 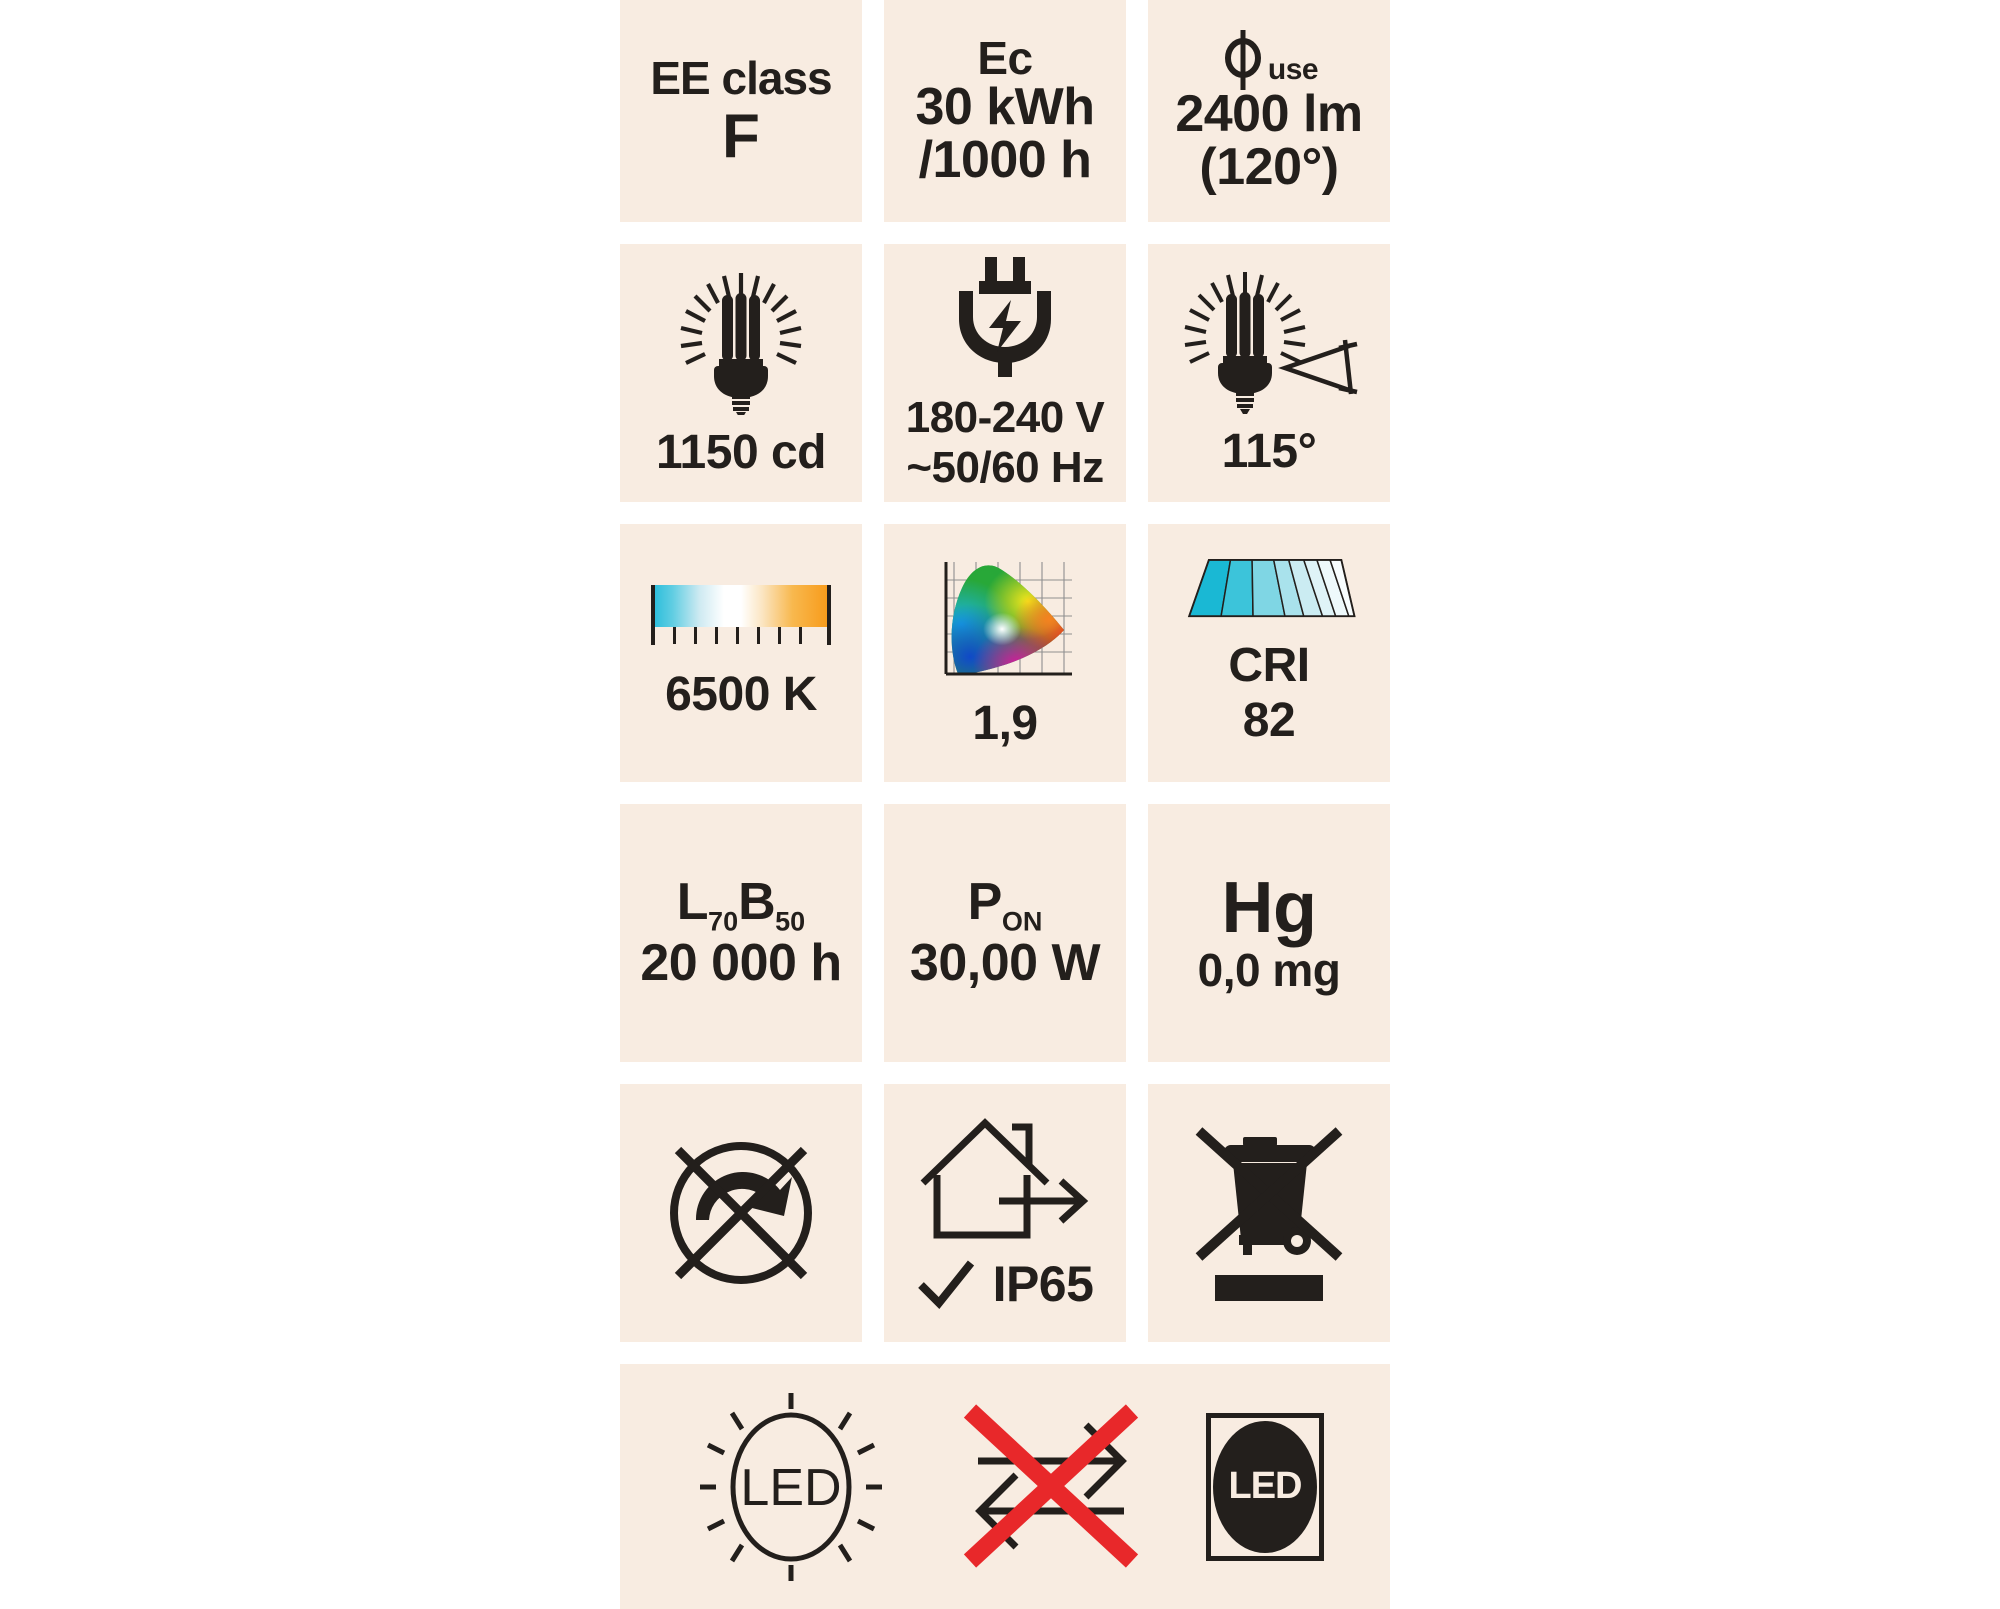 I want to click on power-symbol: P, so click(x=985, y=901).